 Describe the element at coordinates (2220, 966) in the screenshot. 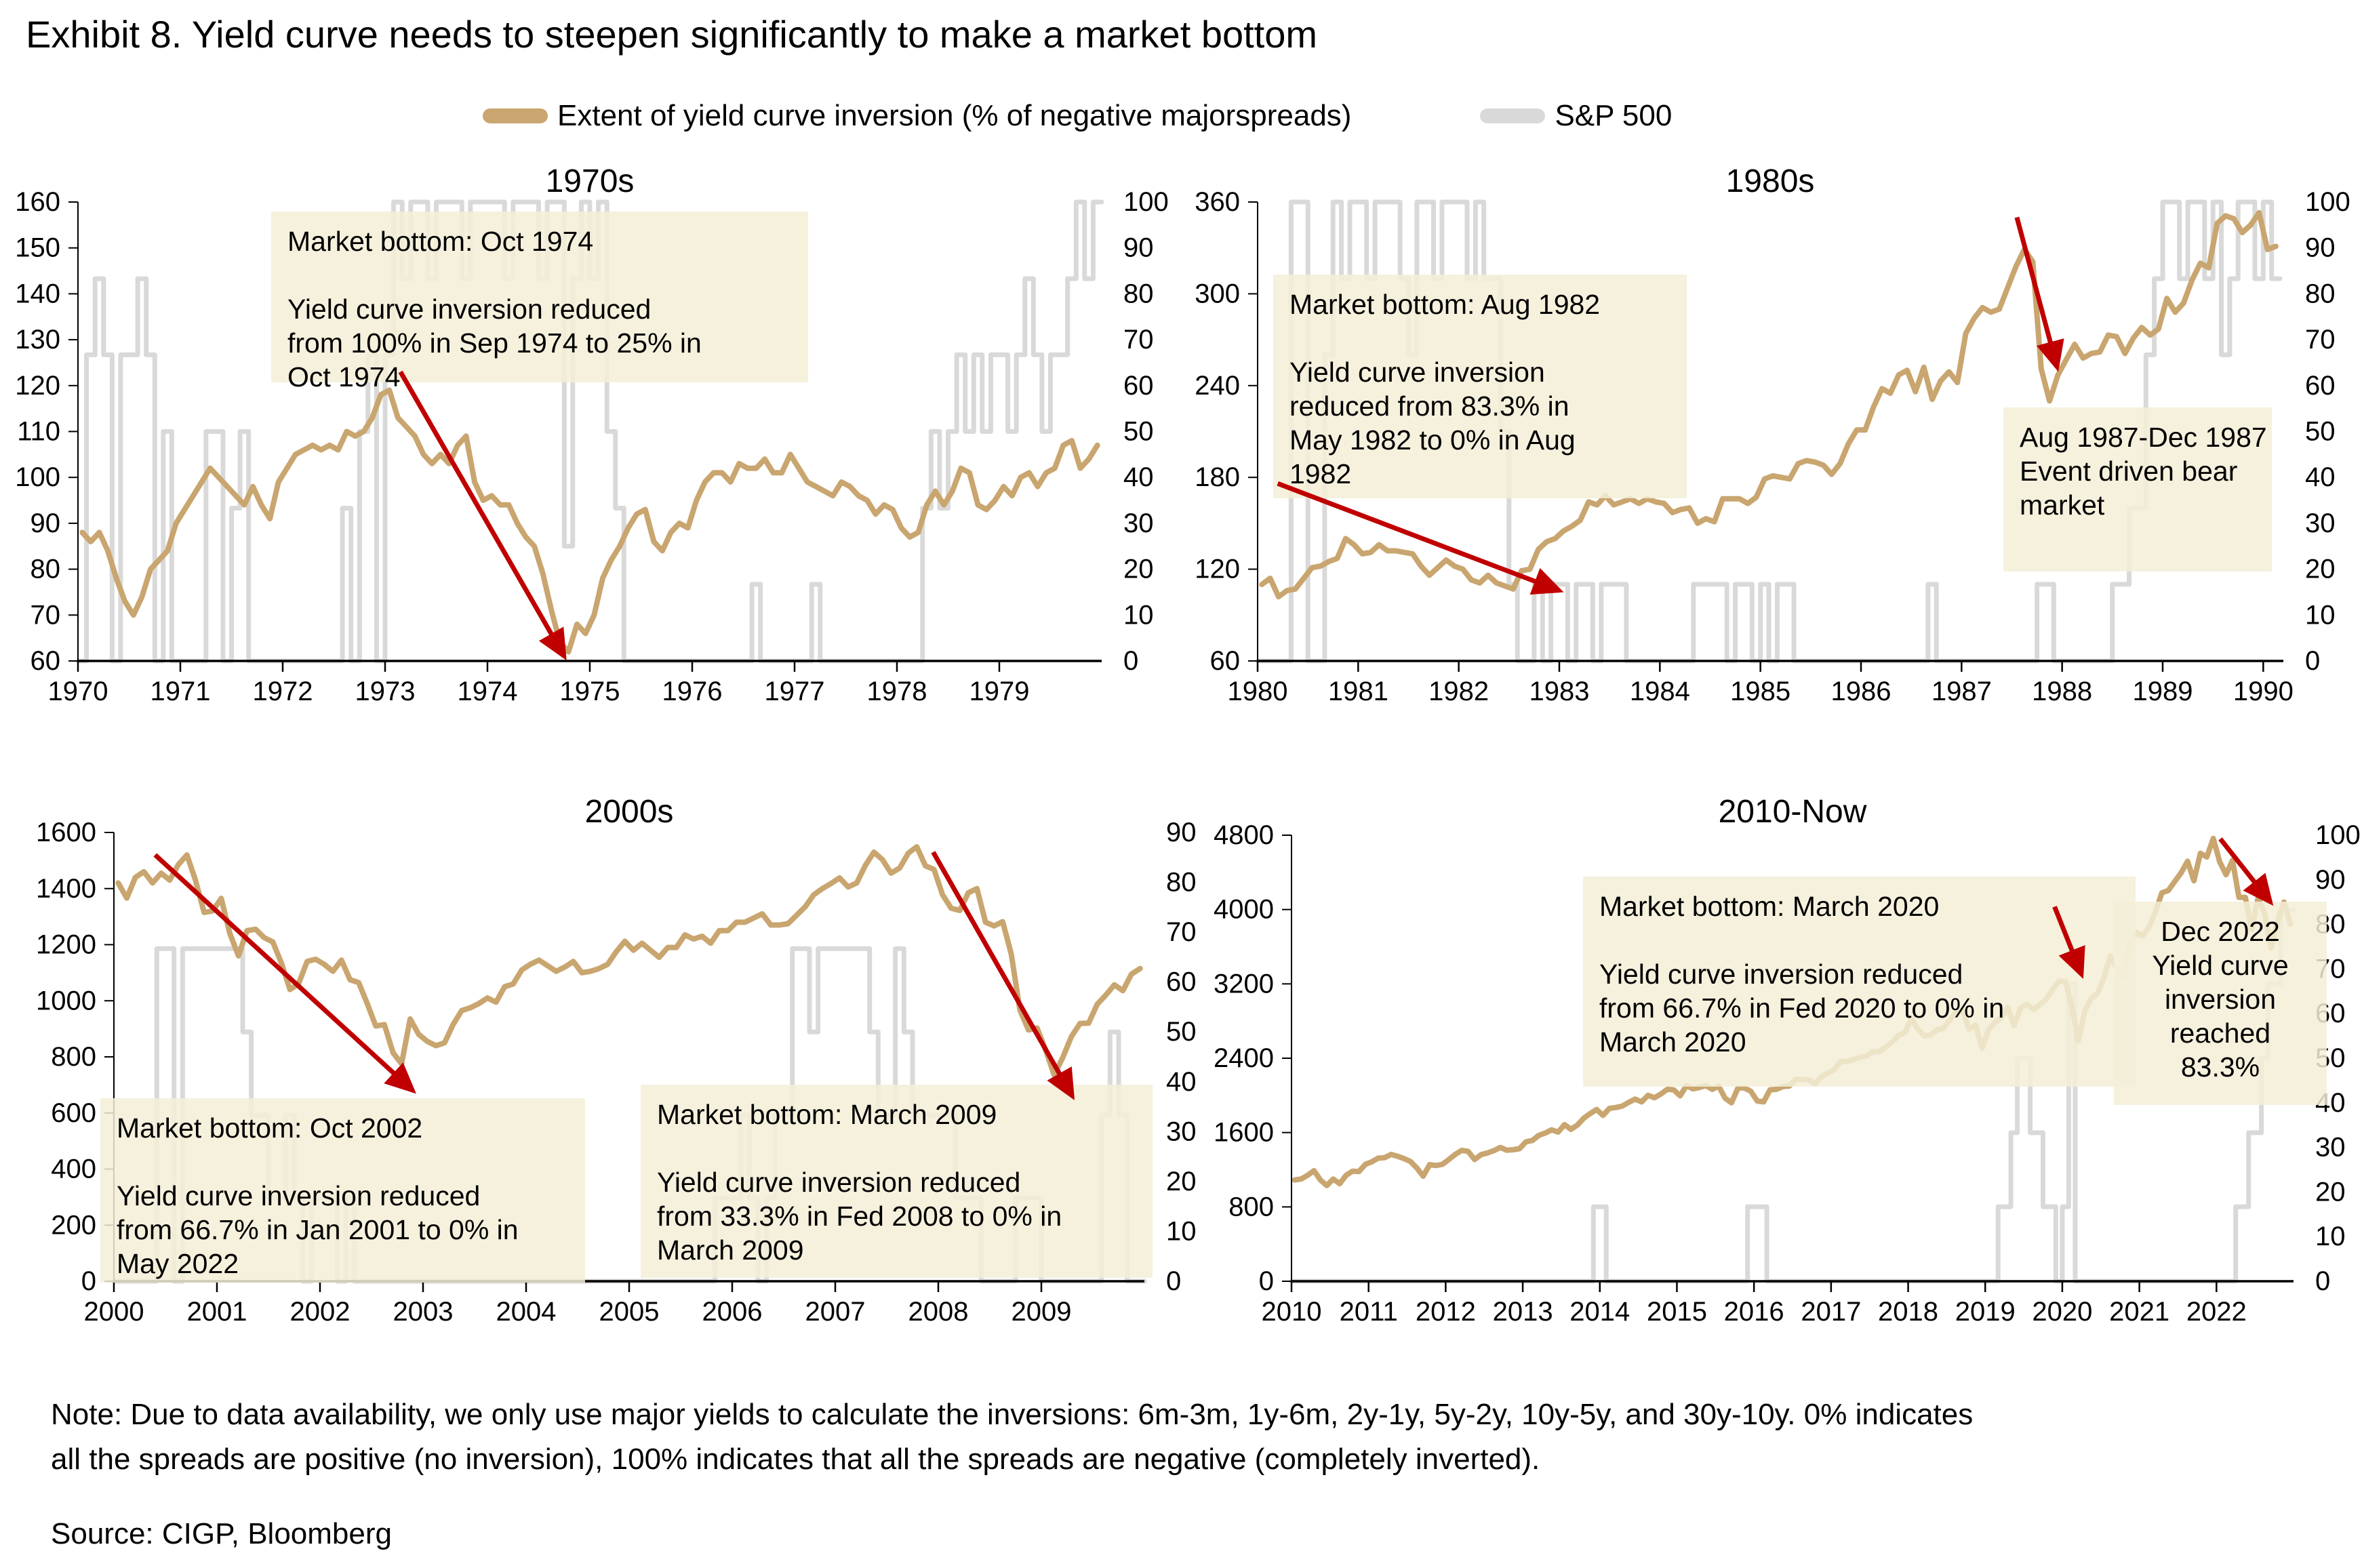

I see `annotation-text: Yield curve` at that location.